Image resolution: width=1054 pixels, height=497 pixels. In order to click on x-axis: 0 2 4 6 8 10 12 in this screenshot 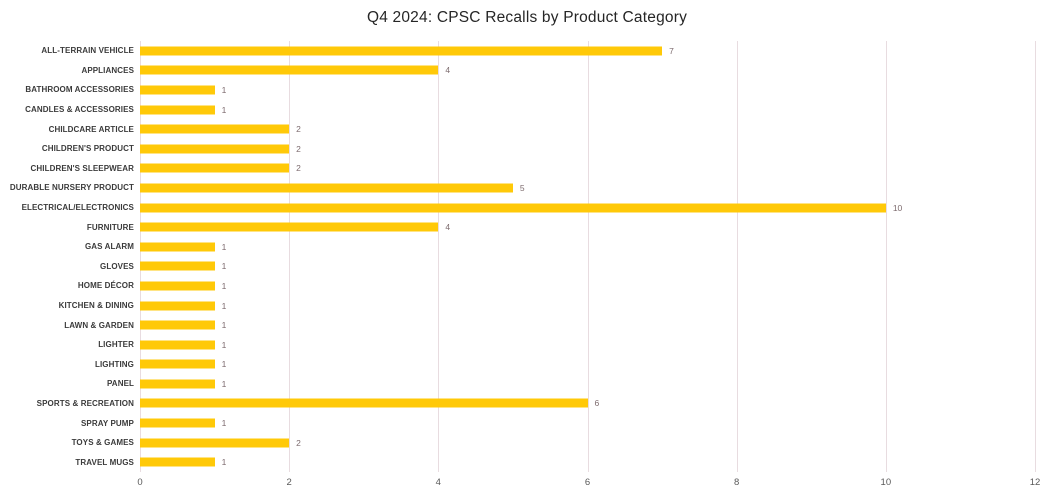, I will do `click(588, 484)`.